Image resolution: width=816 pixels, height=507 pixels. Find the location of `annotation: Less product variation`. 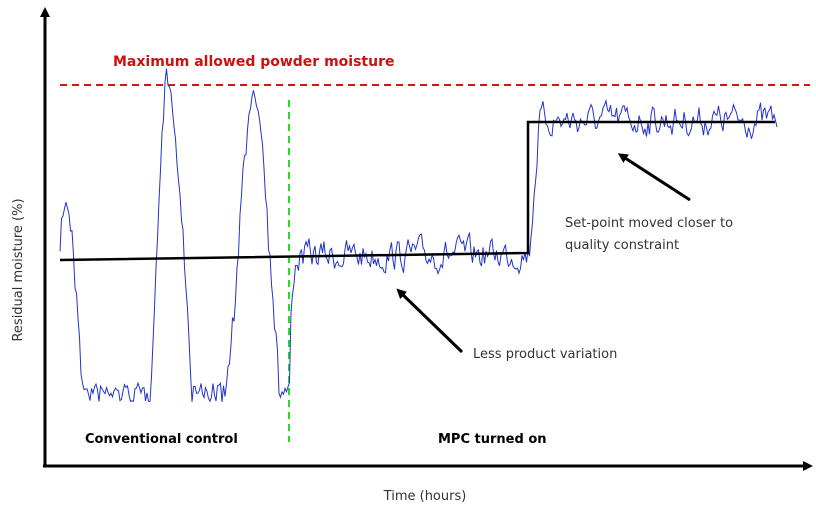

annotation: Less product variation is located at coordinates (545, 354).